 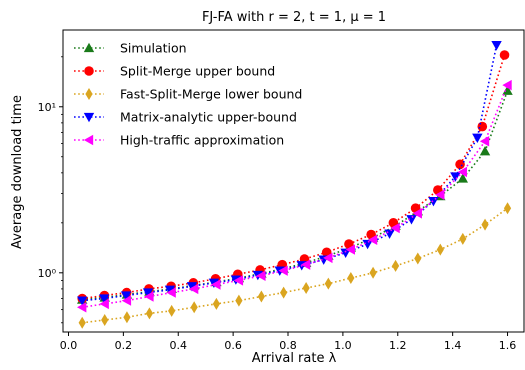 I want to click on legend-item: Simulation, so click(x=130, y=48).